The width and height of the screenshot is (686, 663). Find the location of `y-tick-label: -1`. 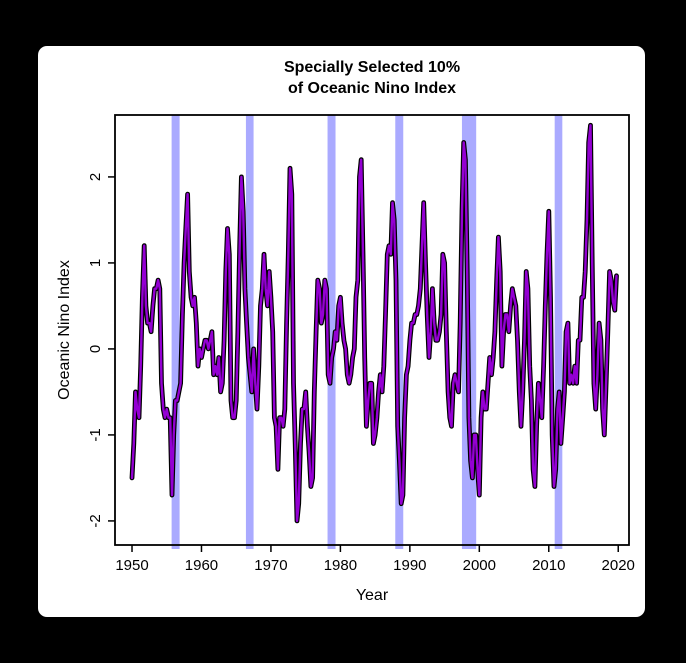

y-tick-label: -1 is located at coordinates (95, 434).